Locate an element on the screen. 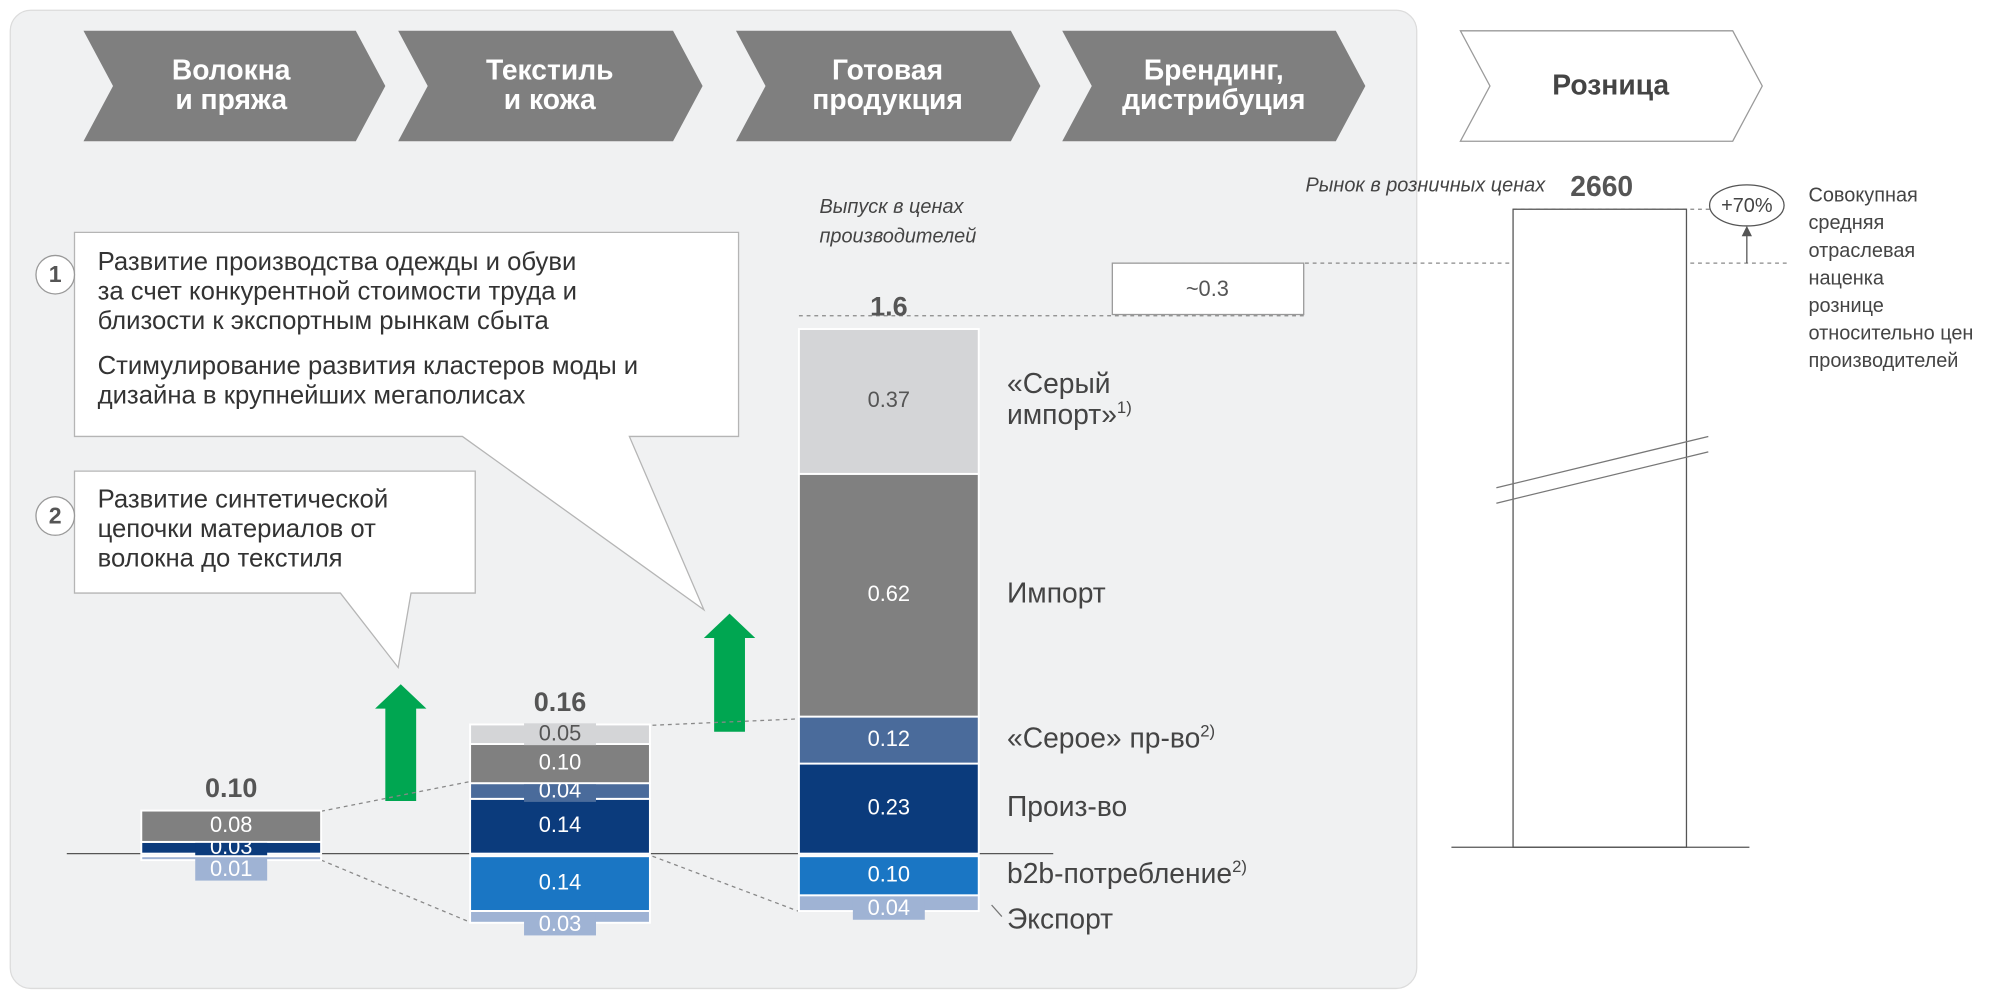 Image resolution: width=2014 pixels, height=991 pixels. value-label: 0.05 is located at coordinates (560, 733).